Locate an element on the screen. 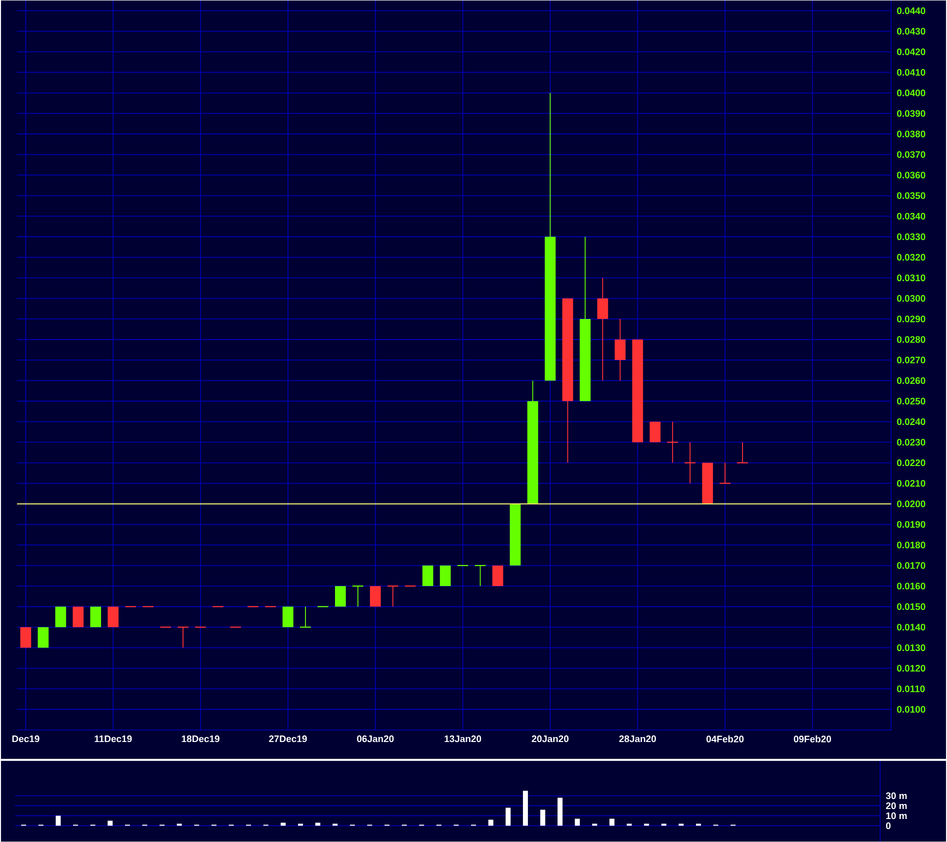 Image resolution: width=947 pixels, height=842 pixels. y-tick-label: 0.0130 is located at coordinates (911, 648).